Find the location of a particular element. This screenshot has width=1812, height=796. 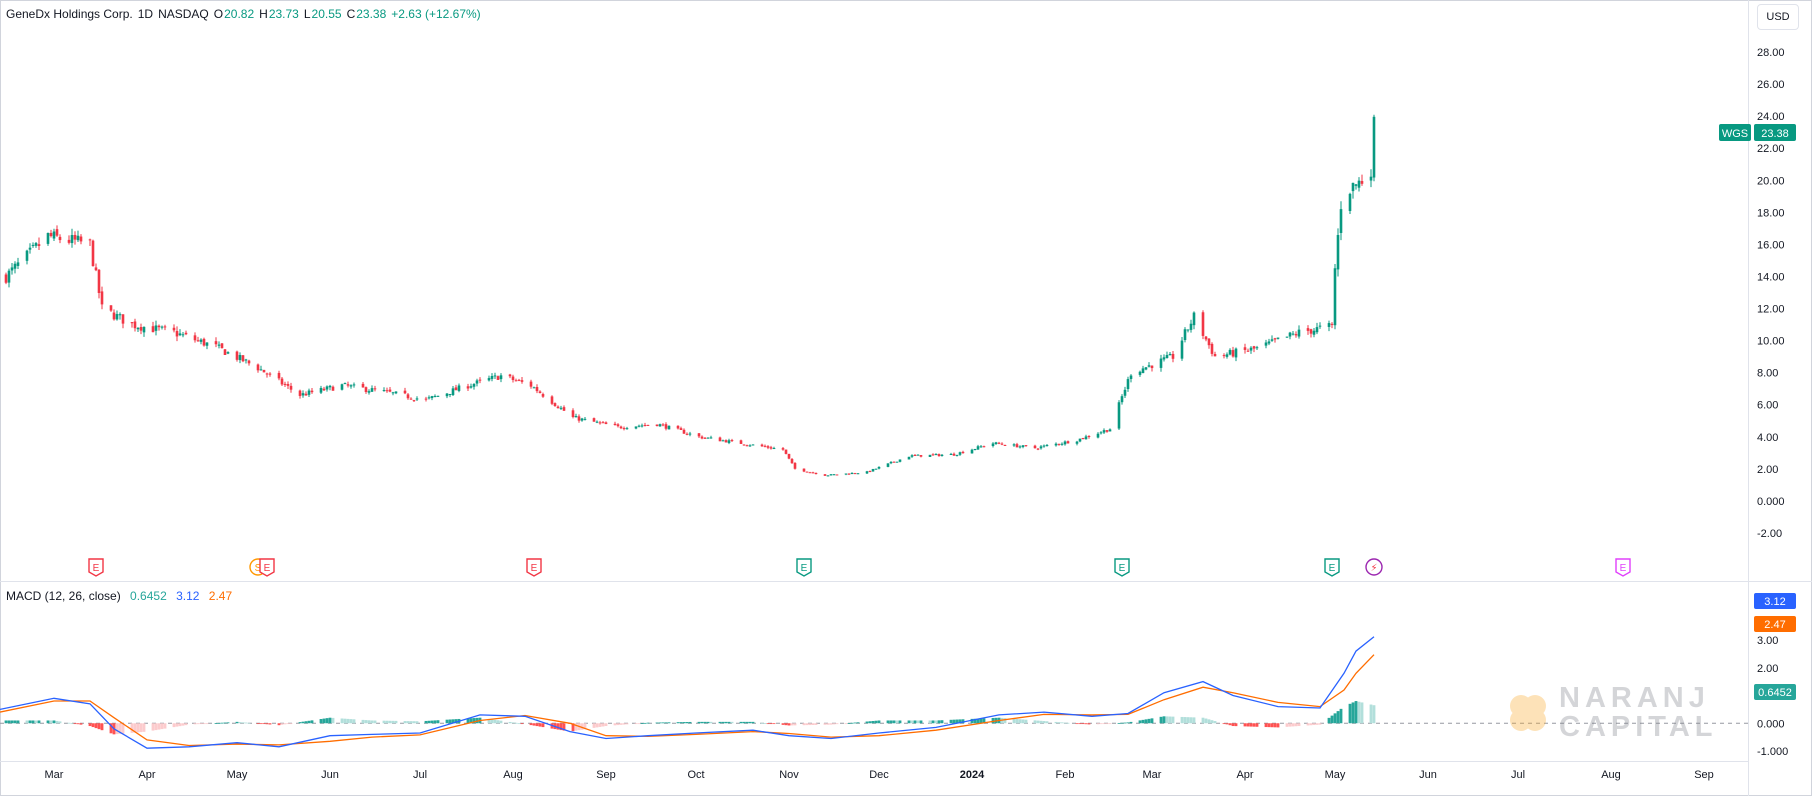

symbol-name: GeneDx Holdings Corp. is located at coordinates (69, 14).